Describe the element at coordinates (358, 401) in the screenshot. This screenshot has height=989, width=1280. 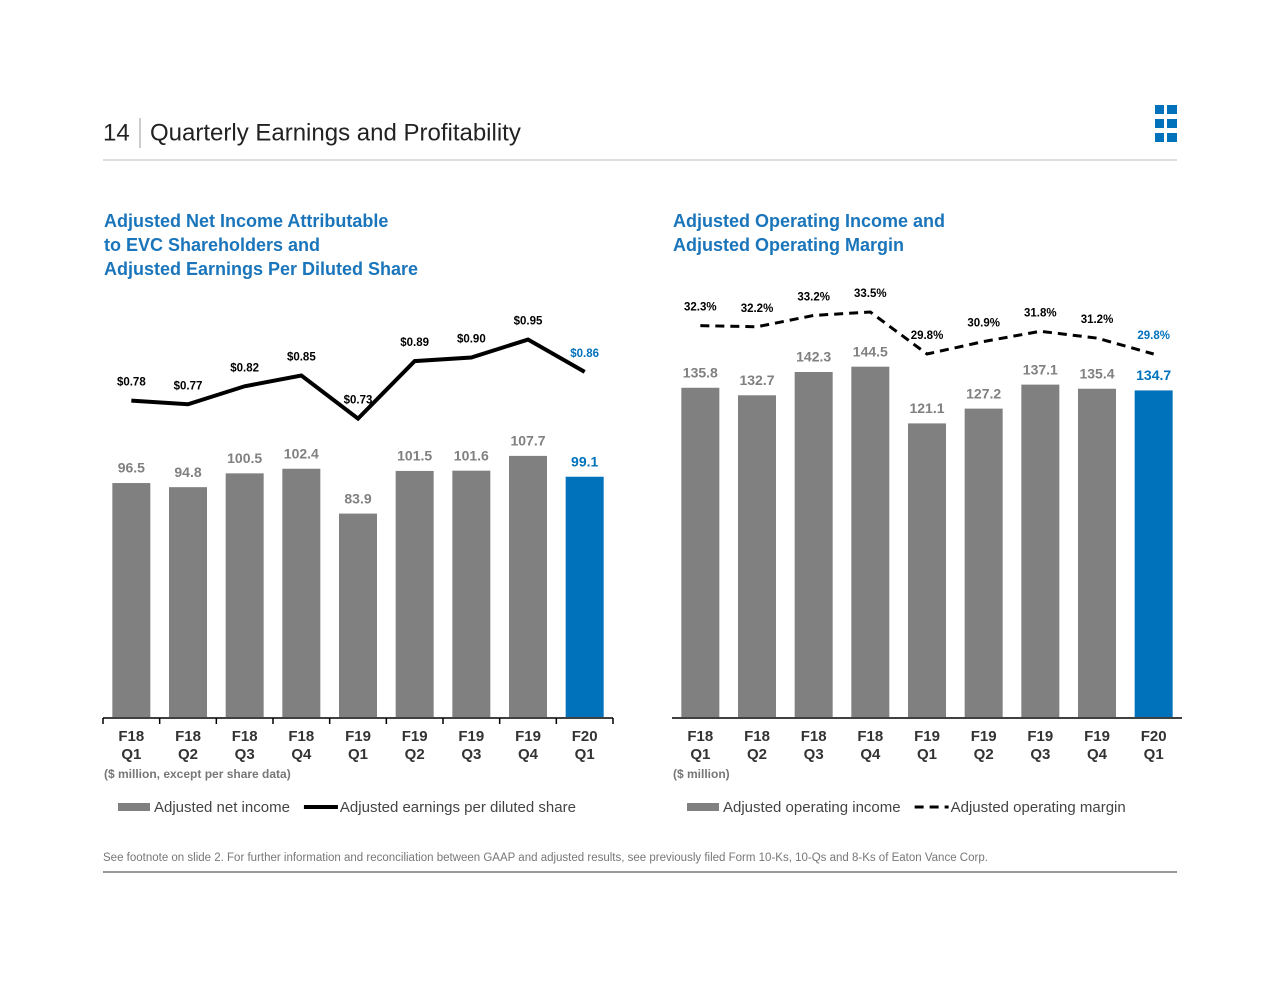
I see `line-value-label: $0.73` at that location.